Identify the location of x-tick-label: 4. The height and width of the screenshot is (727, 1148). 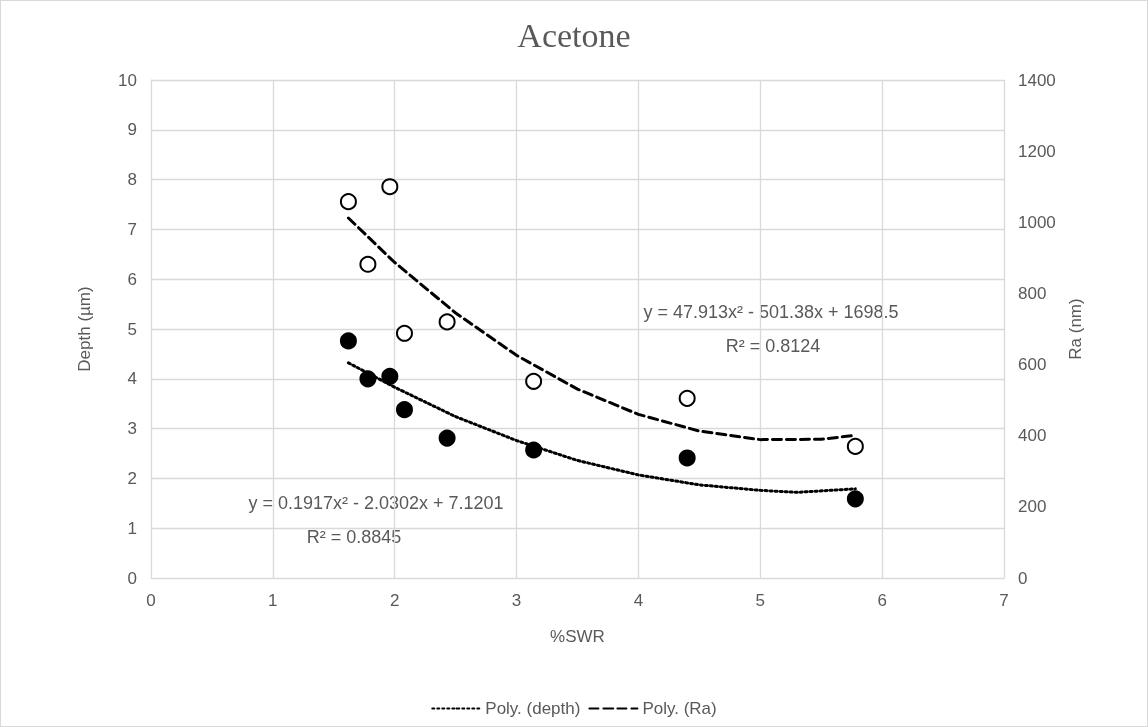
(638, 600).